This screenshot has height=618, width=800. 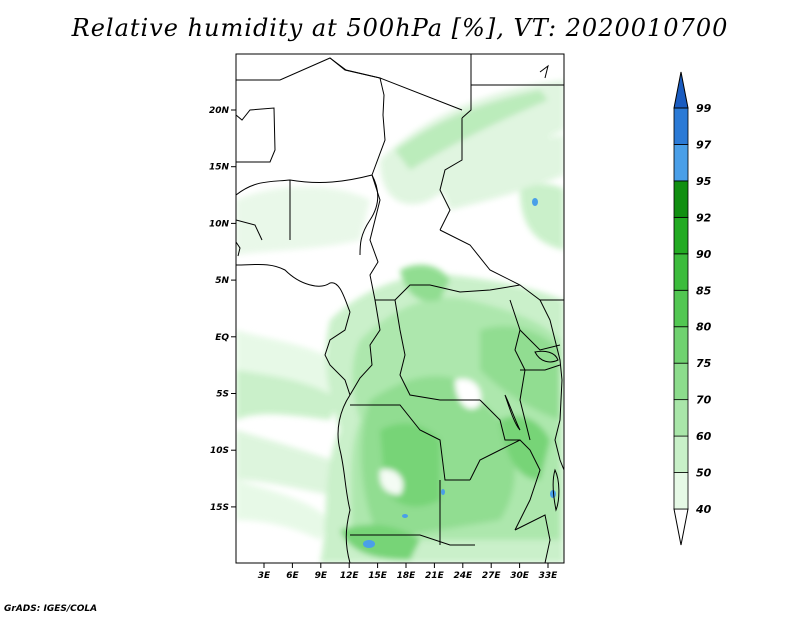 What do you see at coordinates (549, 576) in the screenshot?
I see `lon-tick-label: 33E` at bounding box center [549, 576].